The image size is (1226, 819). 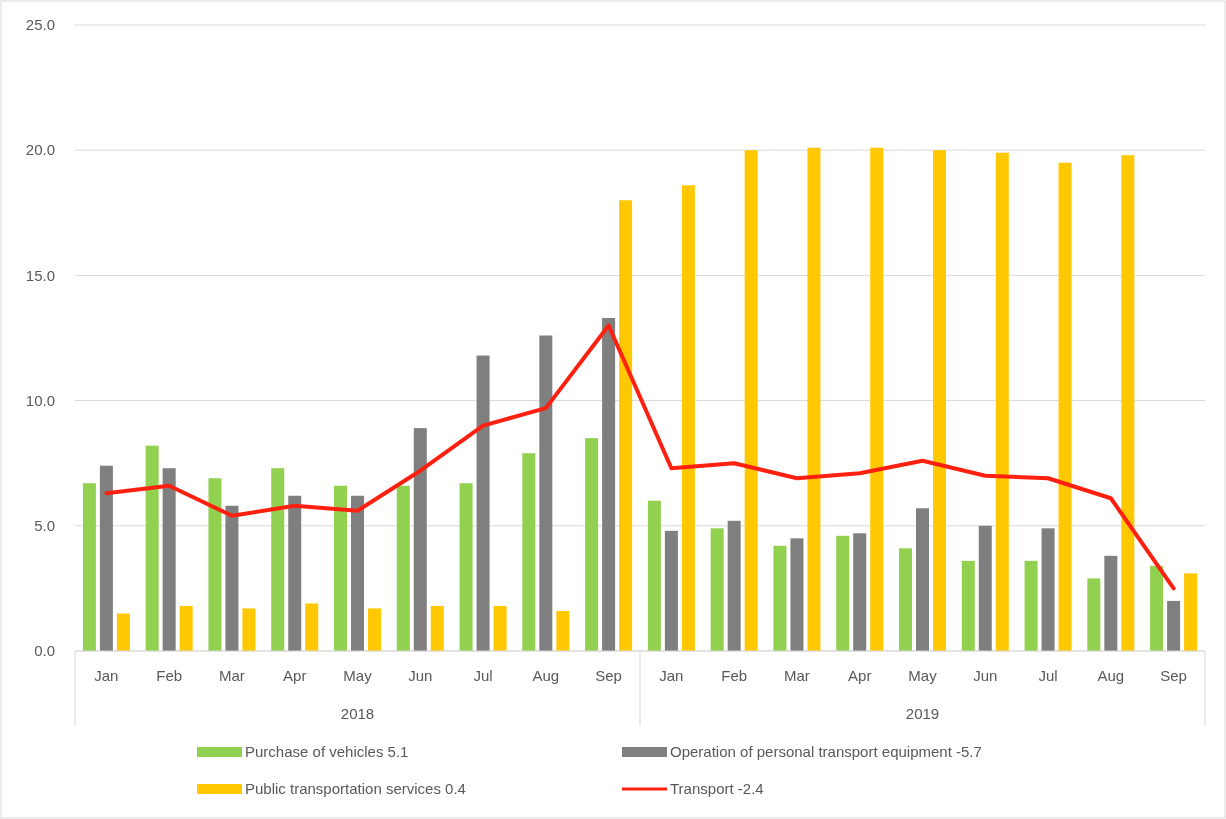 I want to click on legend-label: Public transportation services 0.4, so click(x=355, y=789).